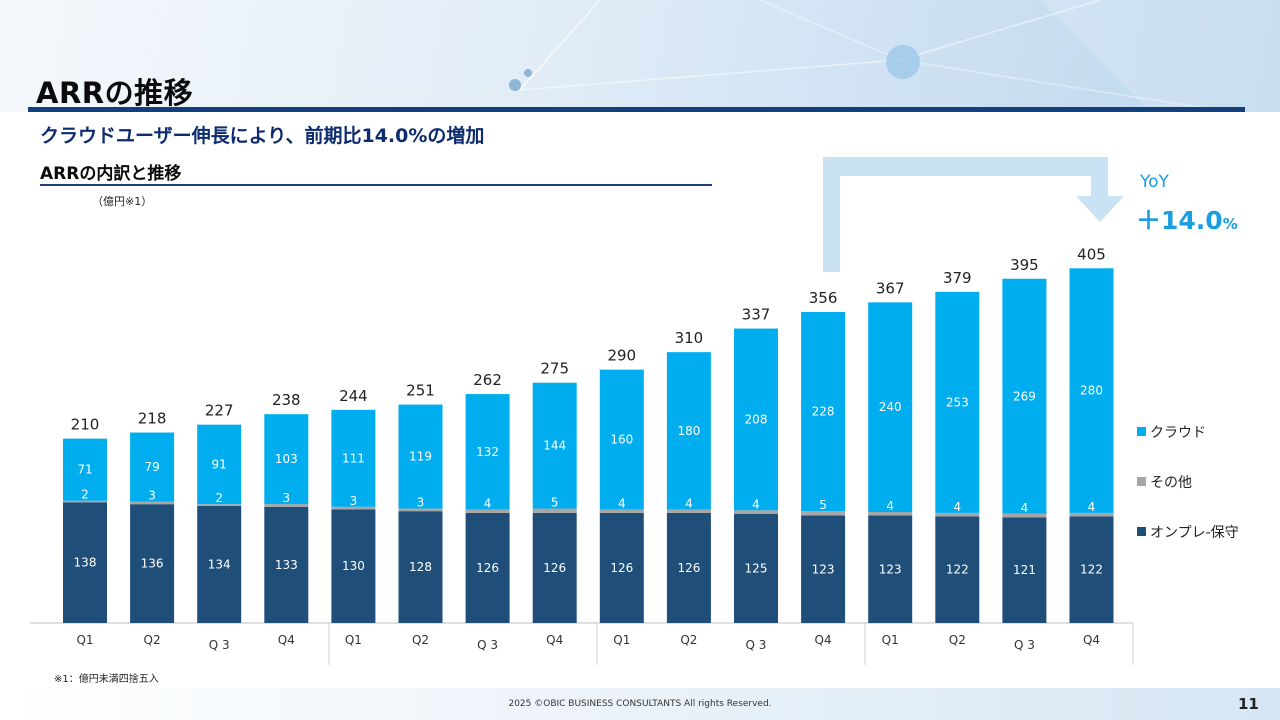  What do you see at coordinates (152, 419) in the screenshot?
I see `data-label-total: 218` at bounding box center [152, 419].